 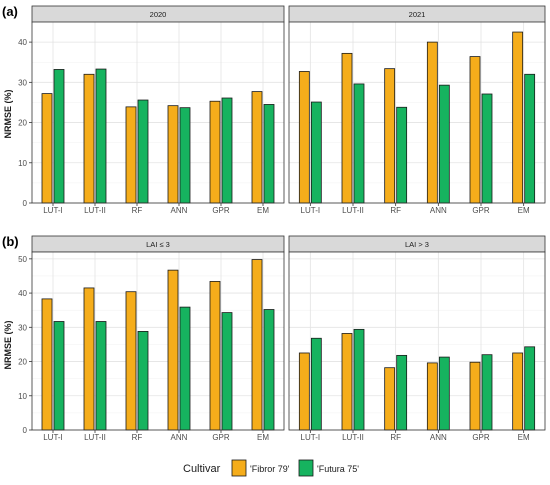 What do you see at coordinates (353, 437) in the screenshot?
I see `x-tick-label-r1p1-LUT-II: LUT-II` at bounding box center [353, 437].